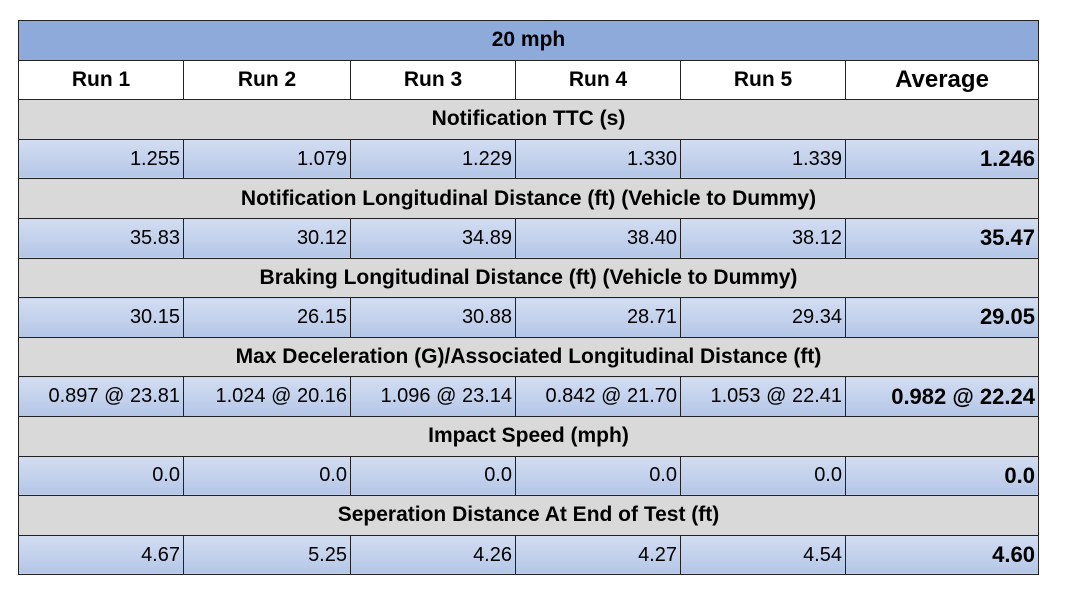 This screenshot has height=609, width=1080. I want to click on average-cell: 0.982 @ 22.24, so click(942, 396).